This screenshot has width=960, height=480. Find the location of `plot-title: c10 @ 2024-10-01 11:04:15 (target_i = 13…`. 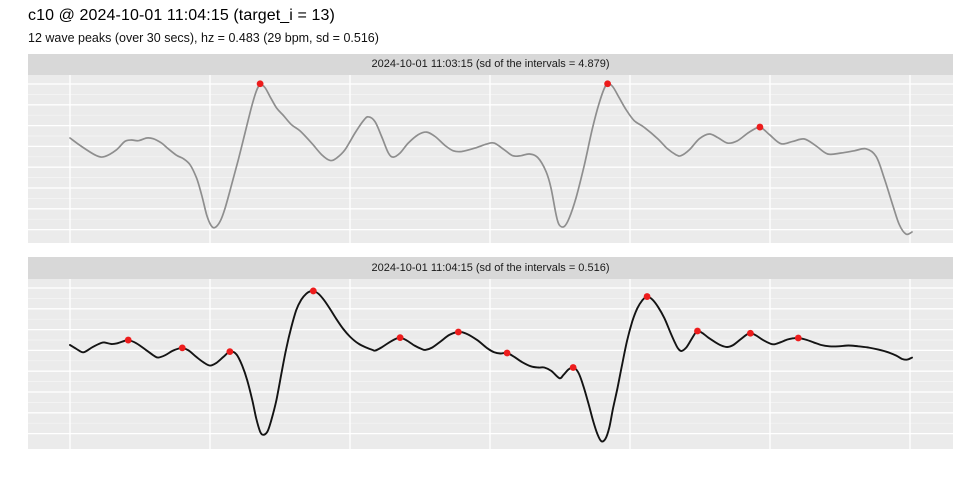

plot-title: c10 @ 2024-10-01 11:04:15 (target_i = 13… is located at coordinates (181, 15).